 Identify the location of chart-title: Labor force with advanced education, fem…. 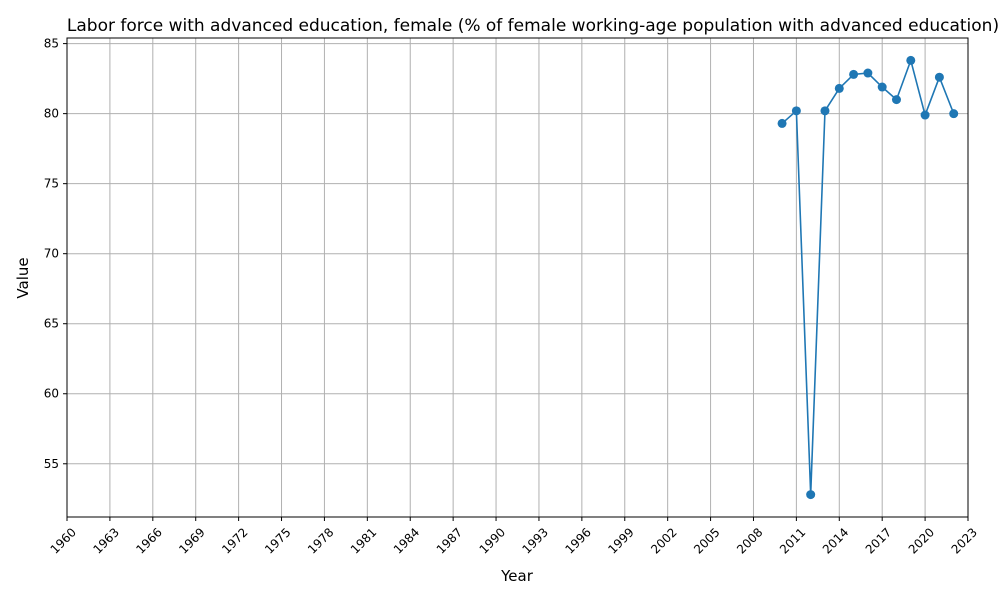
(533, 26).